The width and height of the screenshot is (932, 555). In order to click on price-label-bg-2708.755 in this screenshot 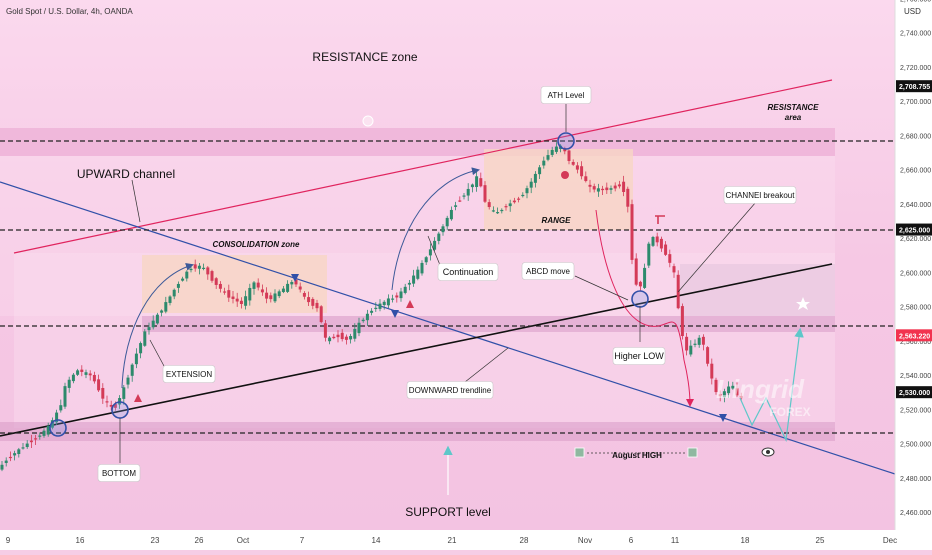, I will do `click(914, 86)`.